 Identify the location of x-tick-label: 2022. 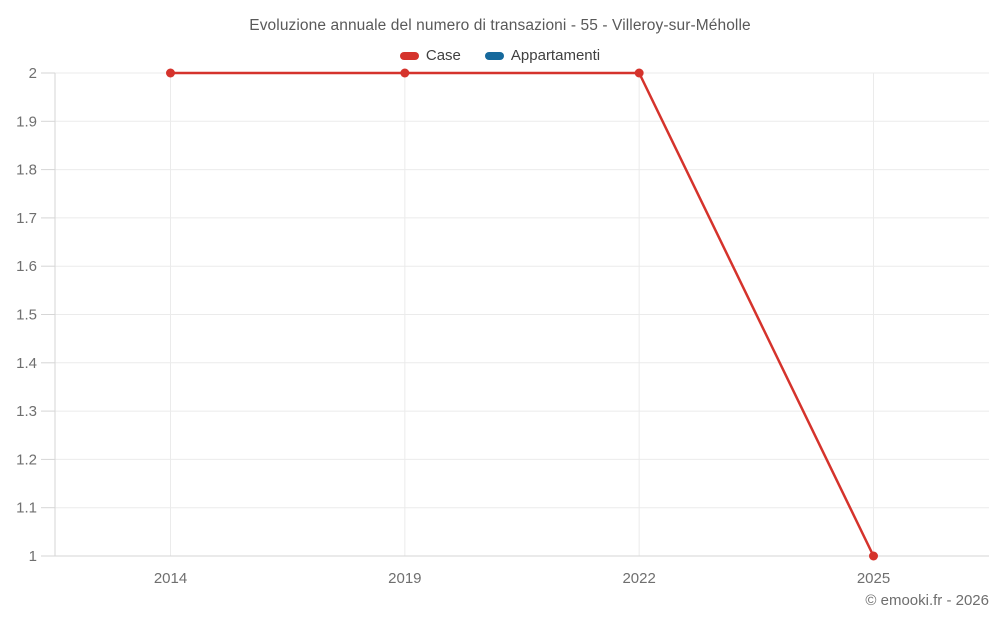
(638, 578).